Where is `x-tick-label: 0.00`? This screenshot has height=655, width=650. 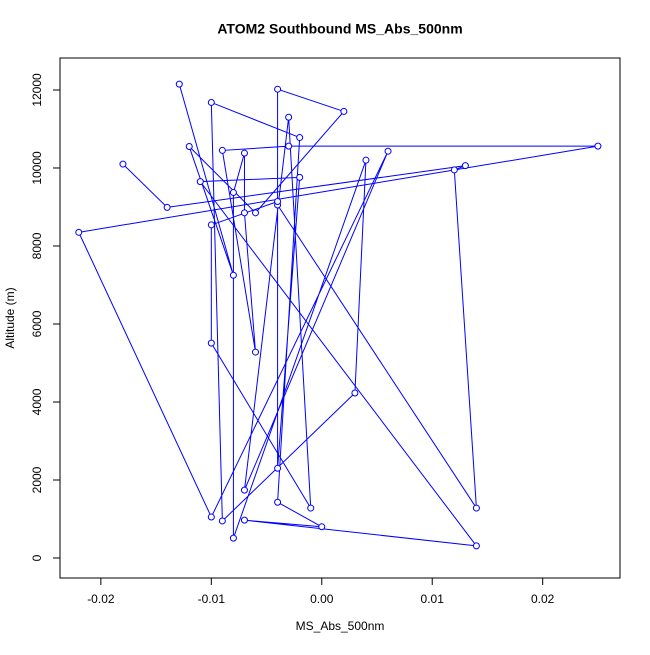
x-tick-label: 0.00 is located at coordinates (322, 599).